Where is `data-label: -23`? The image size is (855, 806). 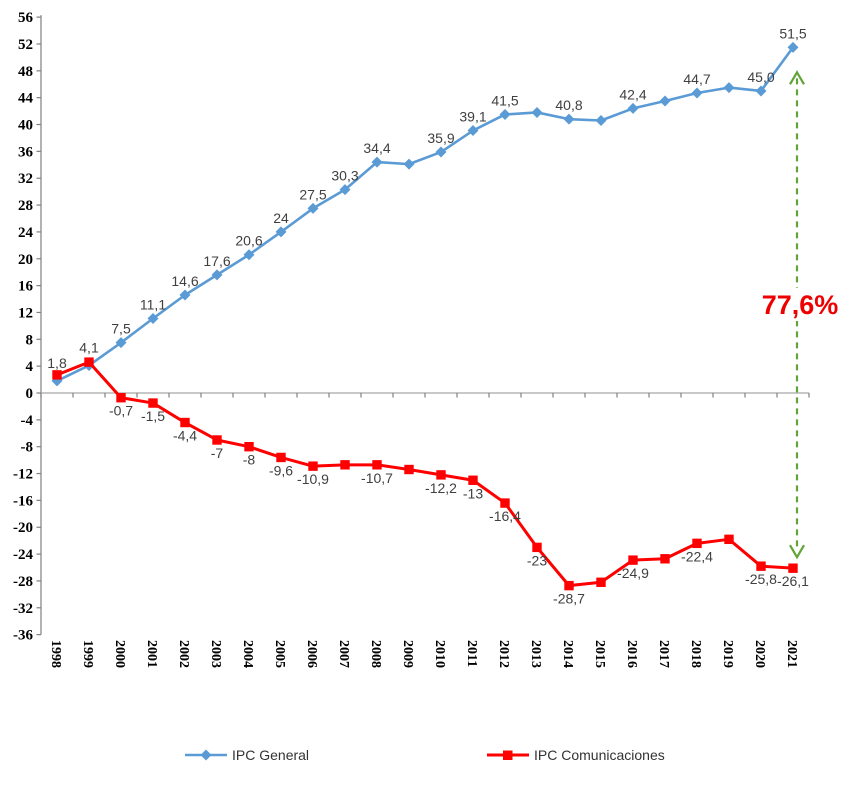 data-label: -23 is located at coordinates (537, 560).